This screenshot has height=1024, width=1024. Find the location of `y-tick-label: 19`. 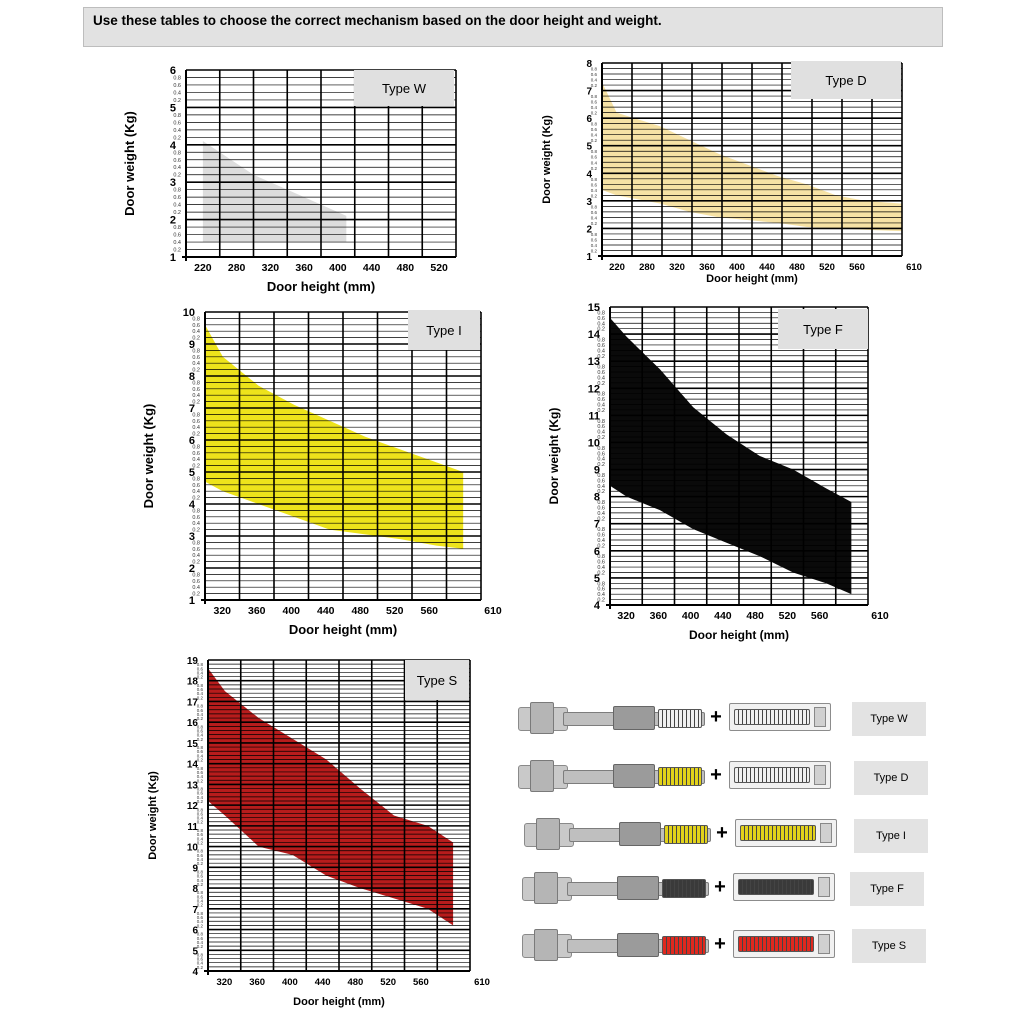

y-tick-label: 19 is located at coordinates (193, 661).